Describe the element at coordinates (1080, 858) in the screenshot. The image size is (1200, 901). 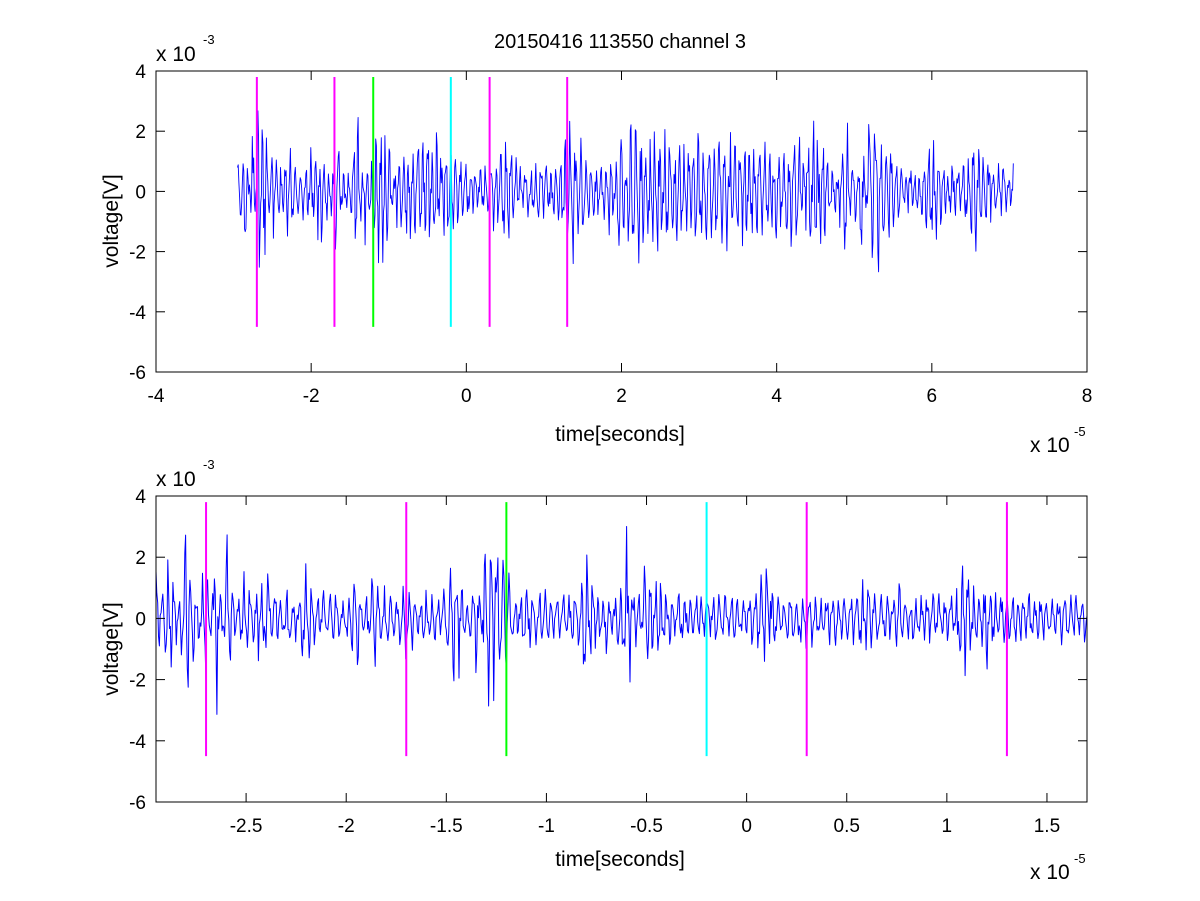
I see `bottom-x-multiplier-exp: -5` at that location.